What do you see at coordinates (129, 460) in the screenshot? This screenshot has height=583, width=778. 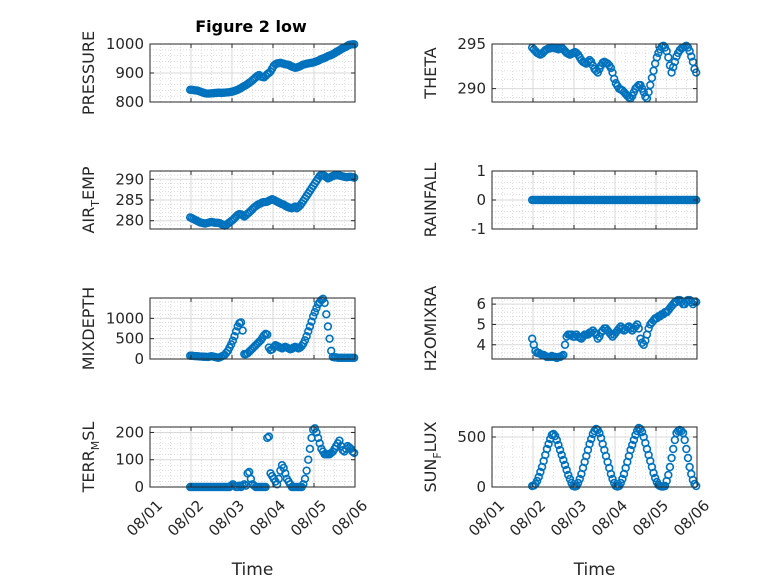 I see `y-tick-label: 100` at bounding box center [129, 460].